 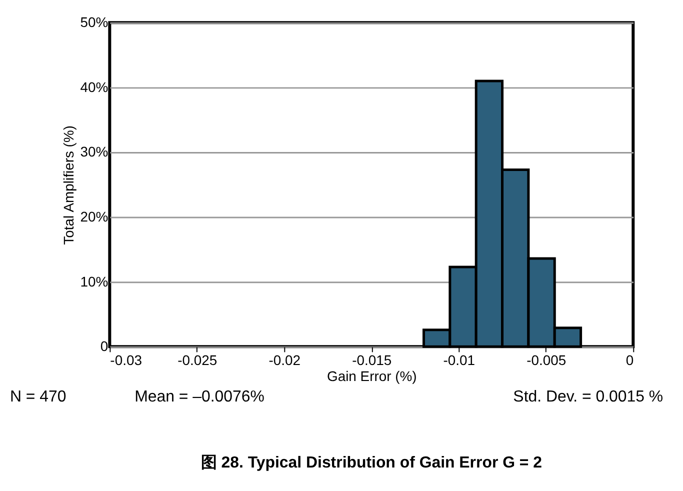 What do you see at coordinates (126, 360) in the screenshot?
I see `x-tick-label: -0.03` at bounding box center [126, 360].